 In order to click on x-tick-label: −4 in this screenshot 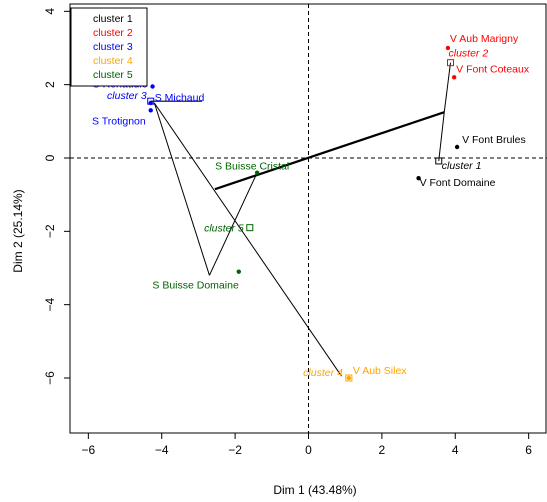, I will do `click(162, 450)`.